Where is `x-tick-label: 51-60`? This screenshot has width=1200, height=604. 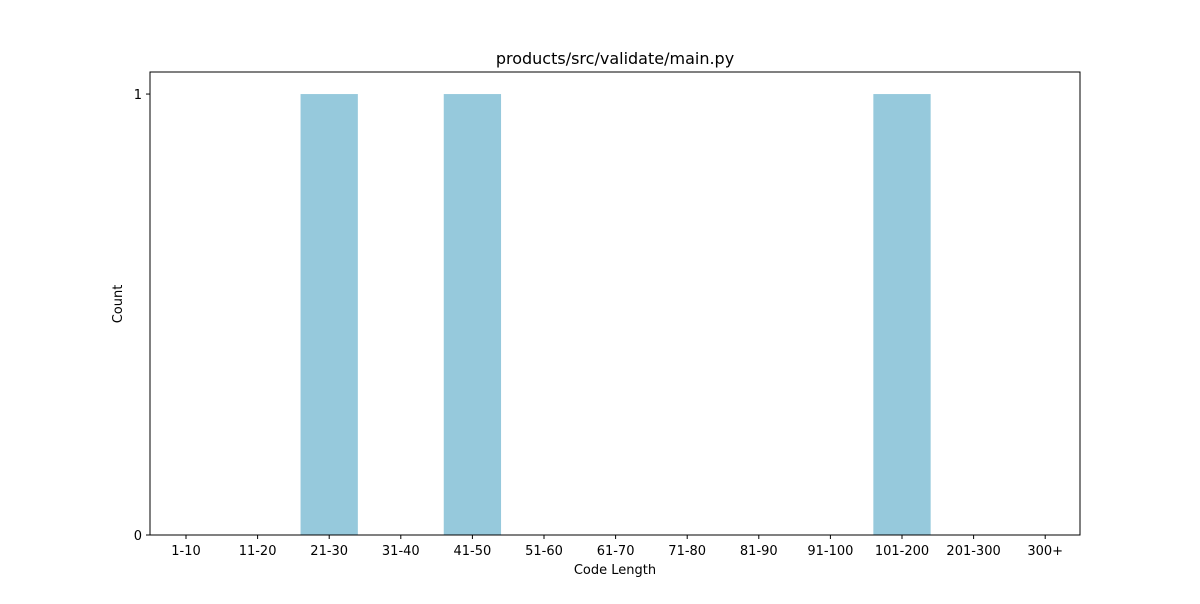 x-tick-label: 51-60 is located at coordinates (544, 551).